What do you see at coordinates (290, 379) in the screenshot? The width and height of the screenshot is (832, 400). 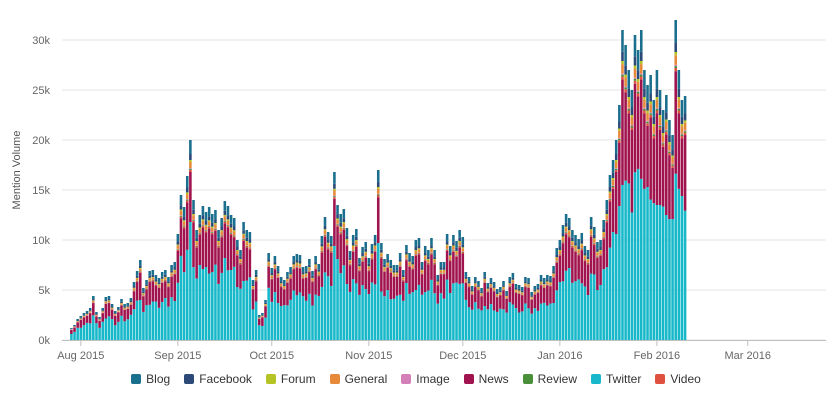 I see `legend-item-forum: Forum` at bounding box center [290, 379].